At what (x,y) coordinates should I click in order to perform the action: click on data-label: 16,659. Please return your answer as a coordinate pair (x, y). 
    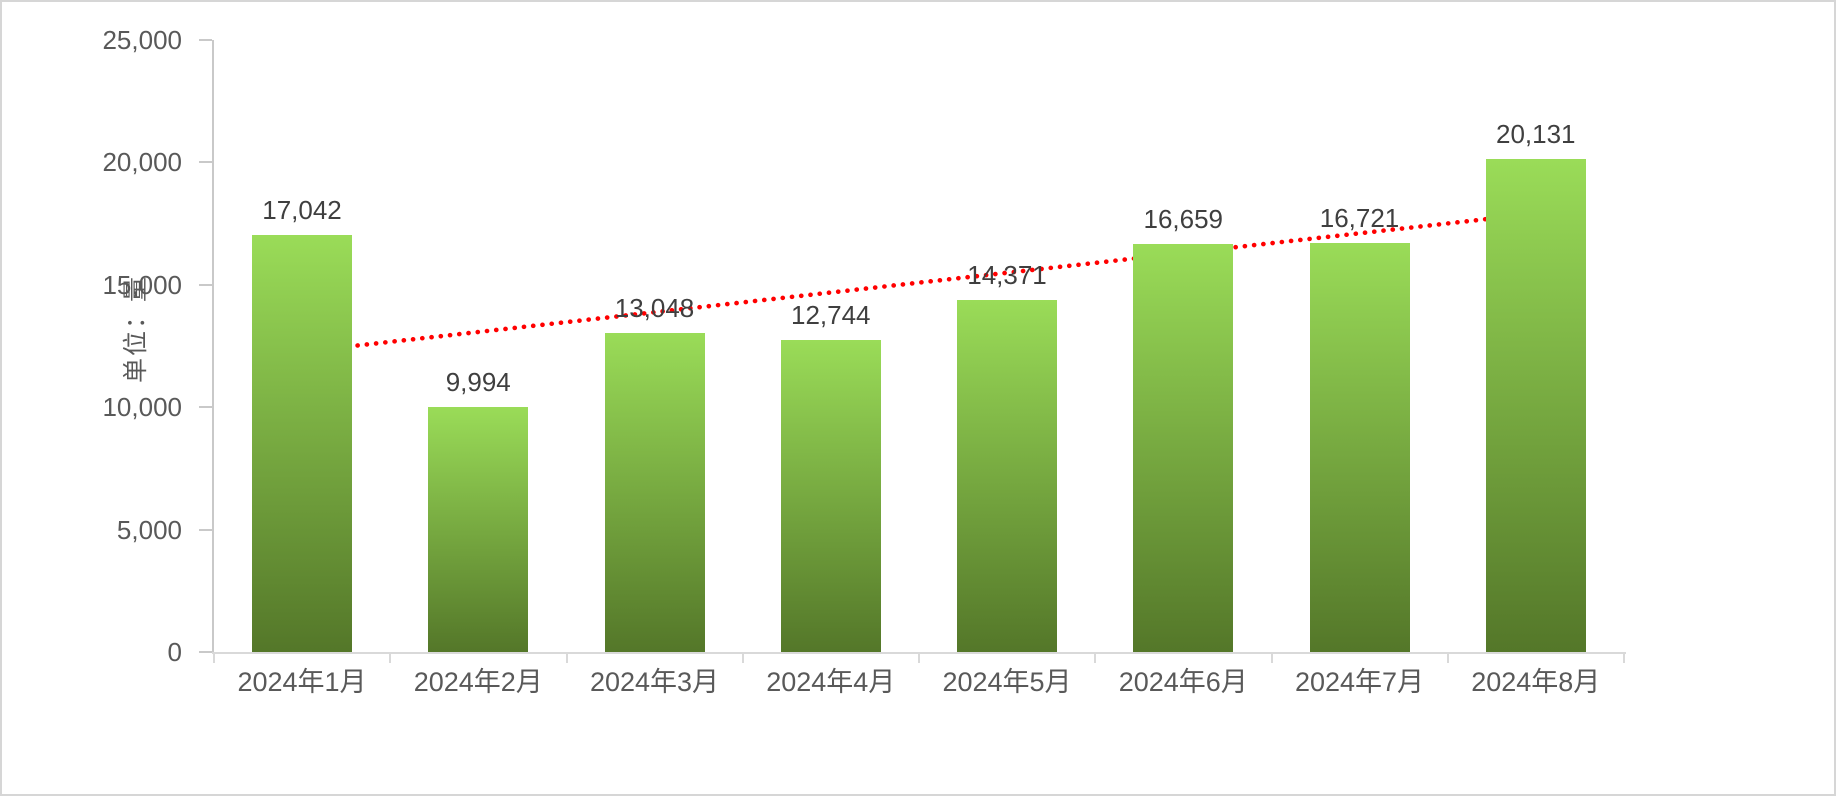
    Looking at the image, I should click on (1183, 219).